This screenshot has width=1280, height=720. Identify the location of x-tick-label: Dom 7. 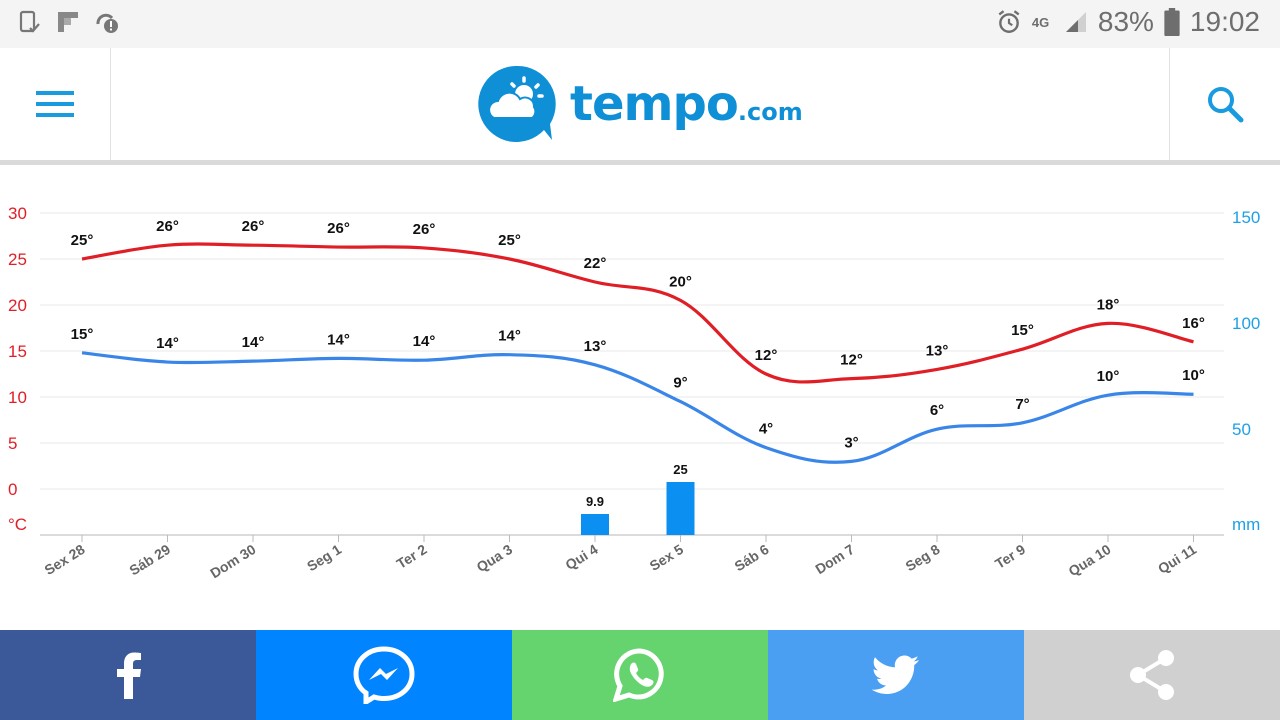
(834, 559).